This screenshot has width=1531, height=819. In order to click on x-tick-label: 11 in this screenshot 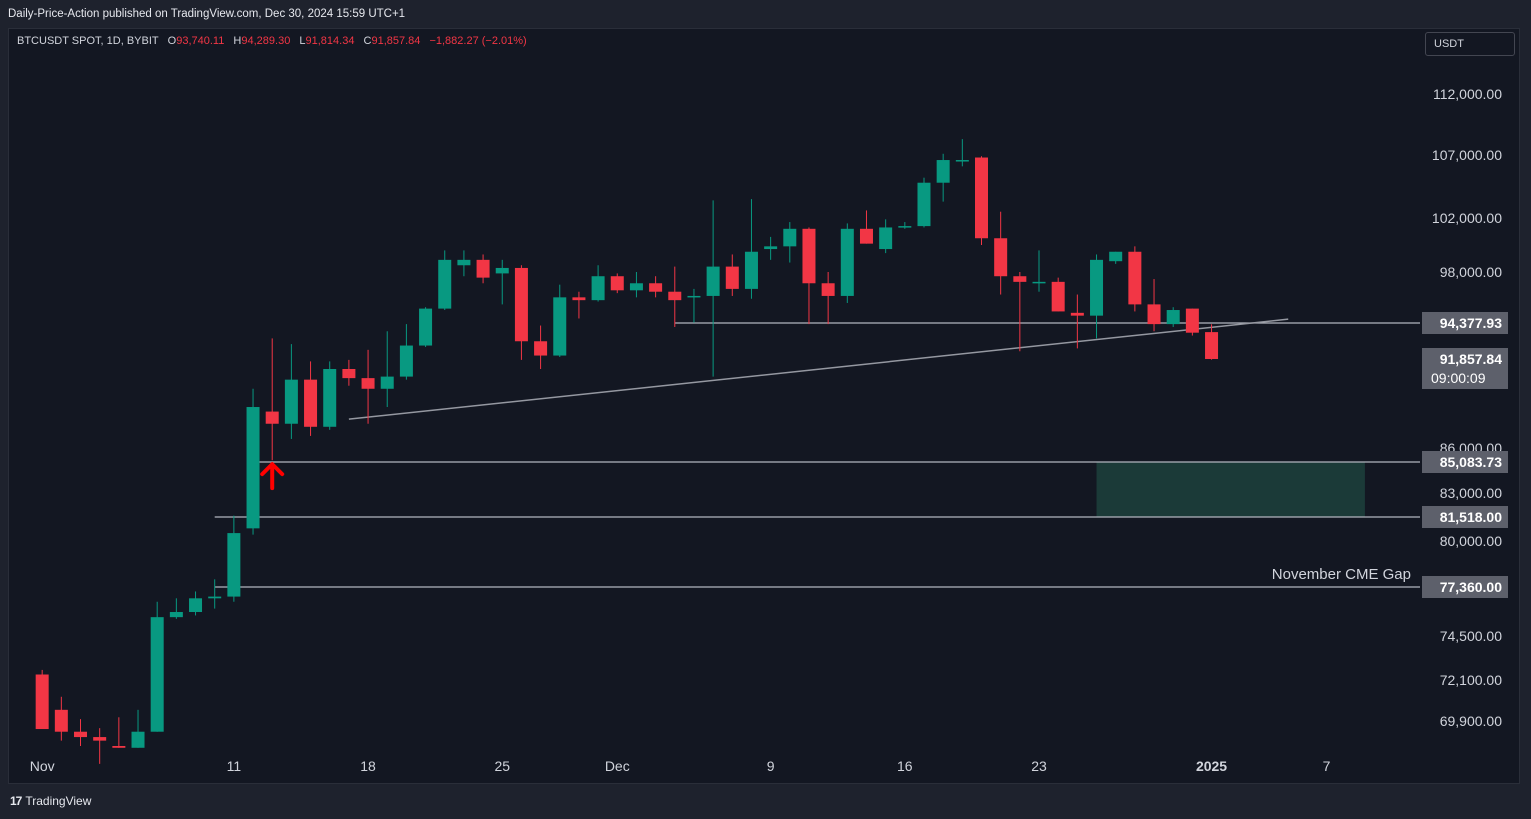, I will do `click(234, 766)`.